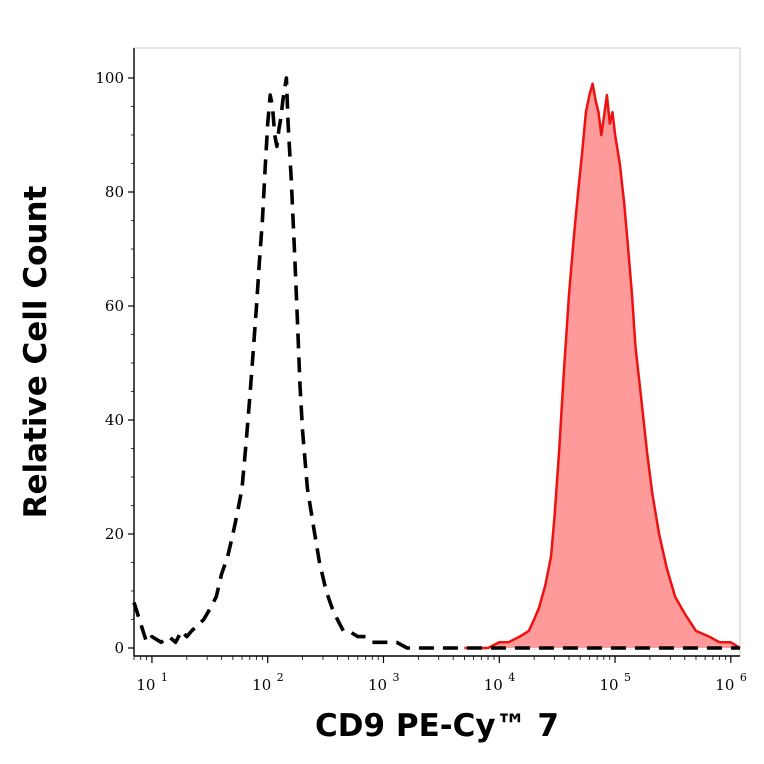  Describe the element at coordinates (511, 677) in the screenshot. I see `x-tick-exponent: 4` at that location.